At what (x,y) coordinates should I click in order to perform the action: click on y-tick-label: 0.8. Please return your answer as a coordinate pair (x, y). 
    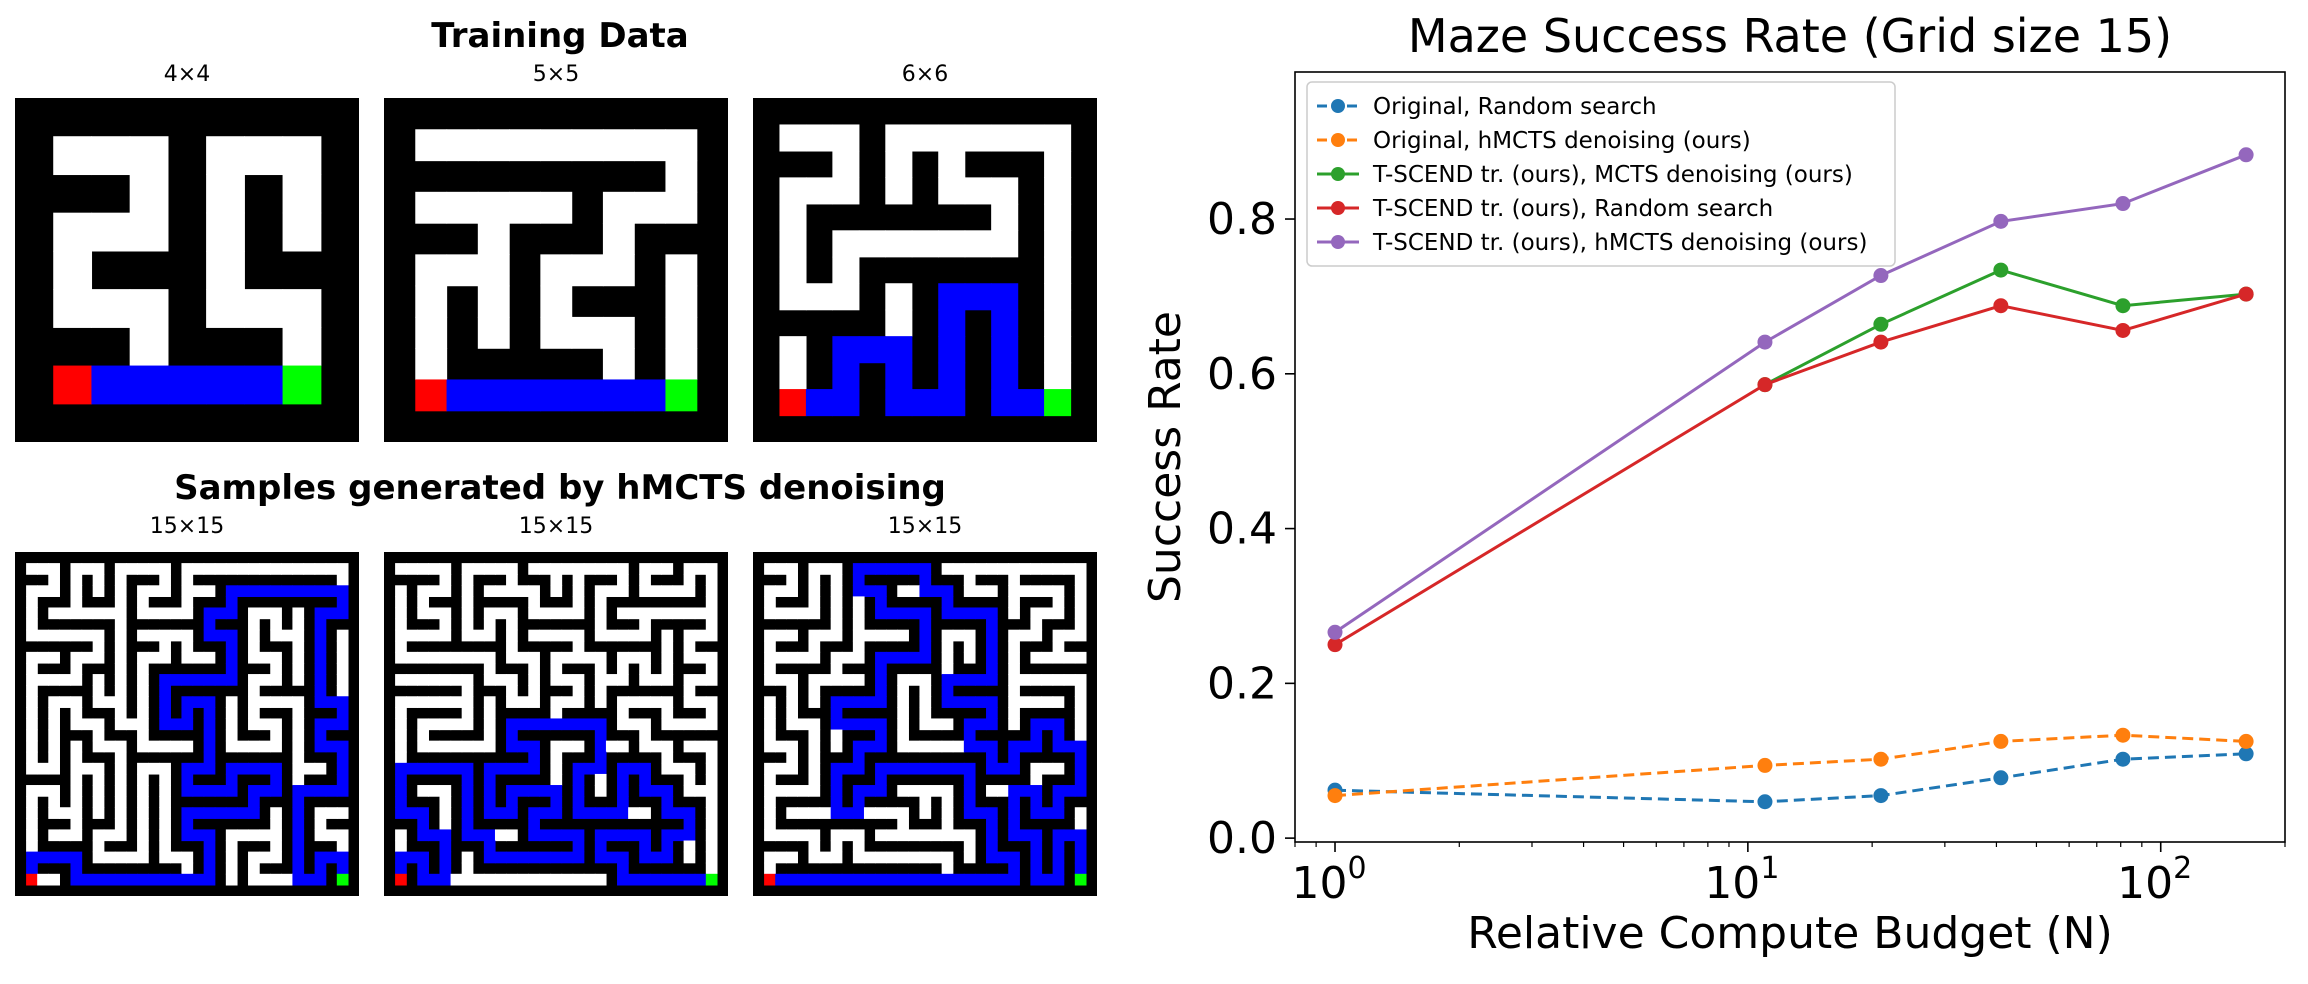
    Looking at the image, I should click on (1242, 219).